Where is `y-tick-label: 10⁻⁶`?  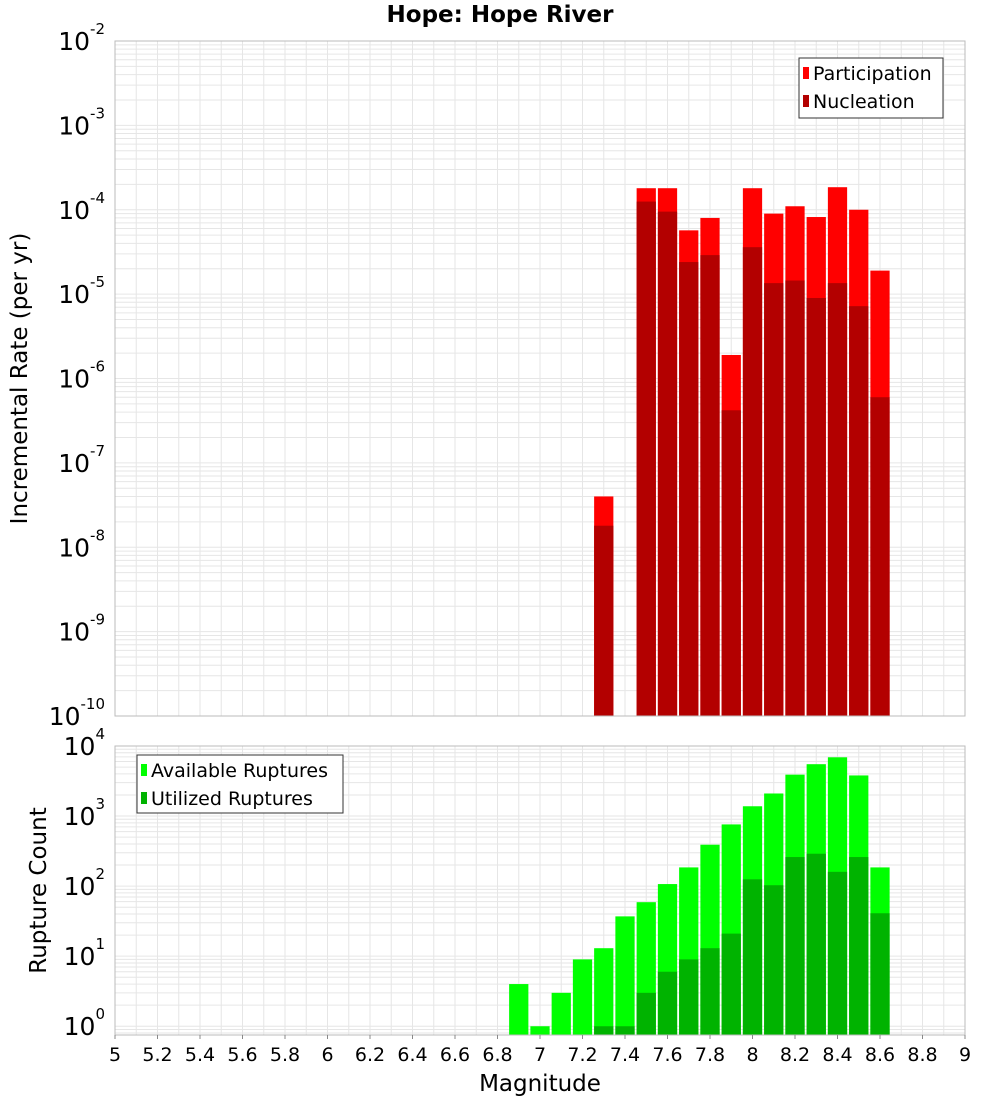 y-tick-label: 10⁻⁶ is located at coordinates (81, 376).